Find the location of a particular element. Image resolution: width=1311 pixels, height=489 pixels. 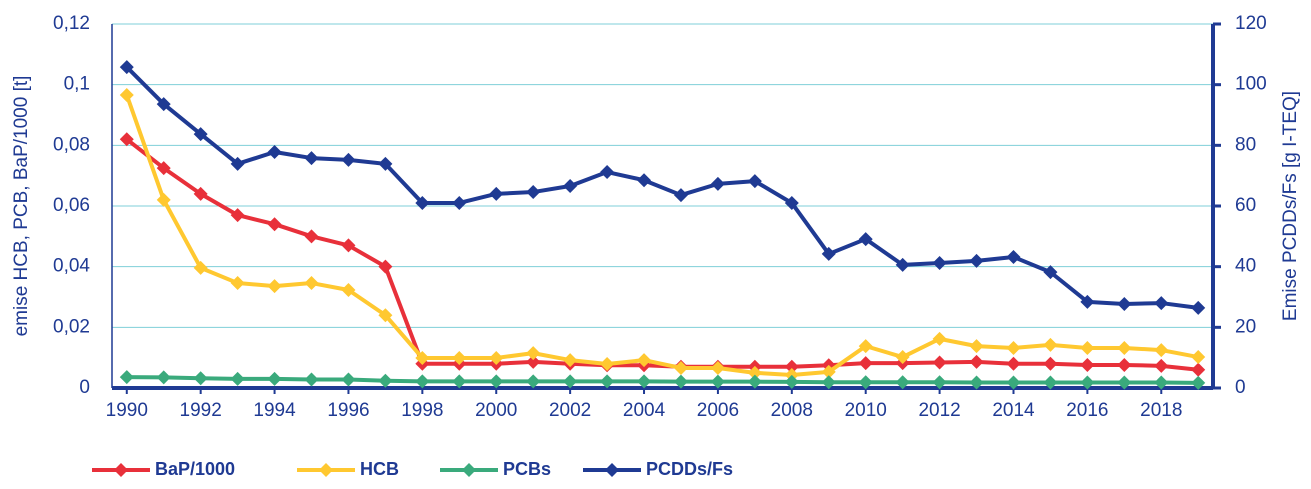

x-tick-label: 2000 is located at coordinates (496, 410).